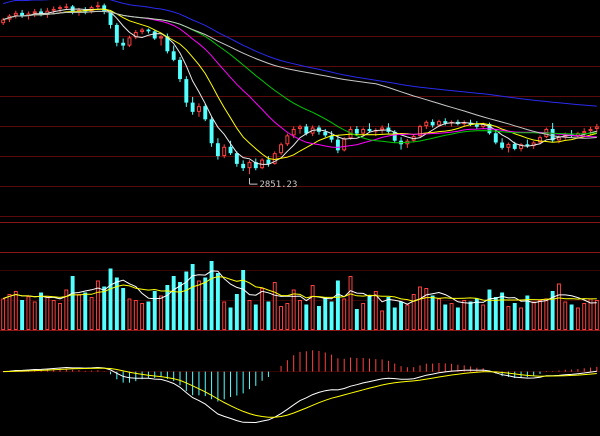  I want to click on volume-ma10-line, so click(300, 289).